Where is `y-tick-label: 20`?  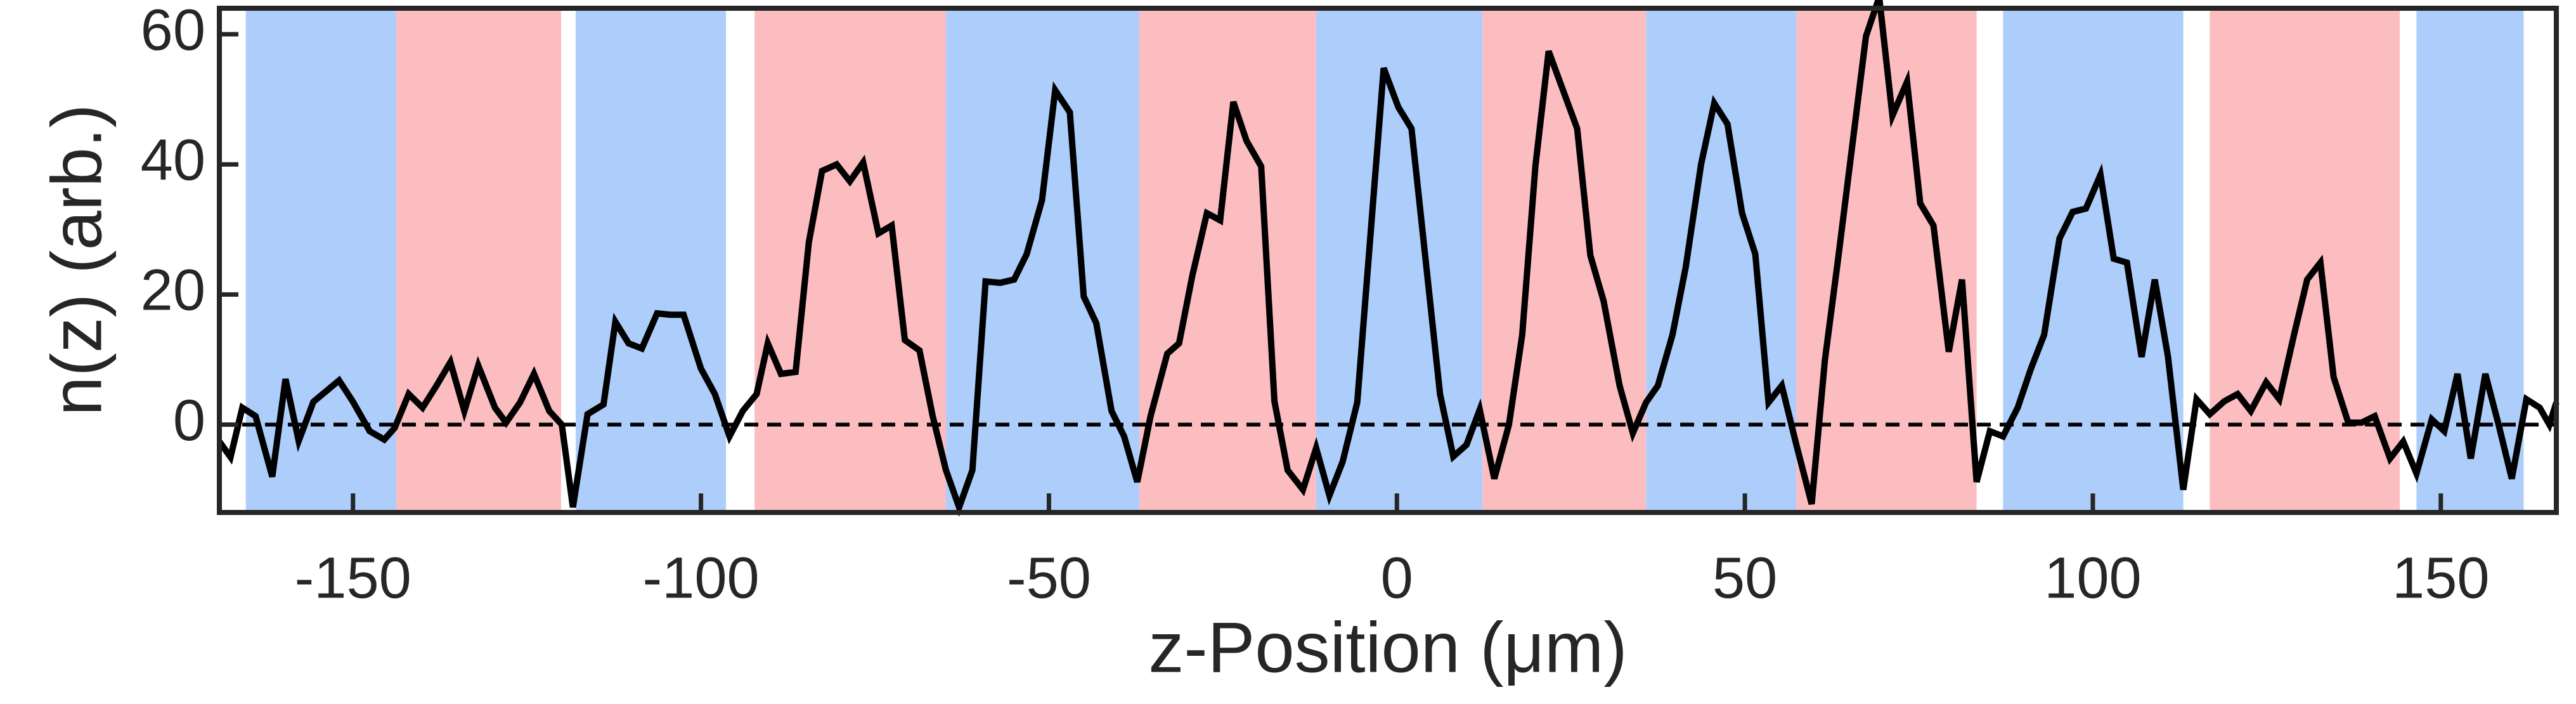 y-tick-label: 20 is located at coordinates (173, 290).